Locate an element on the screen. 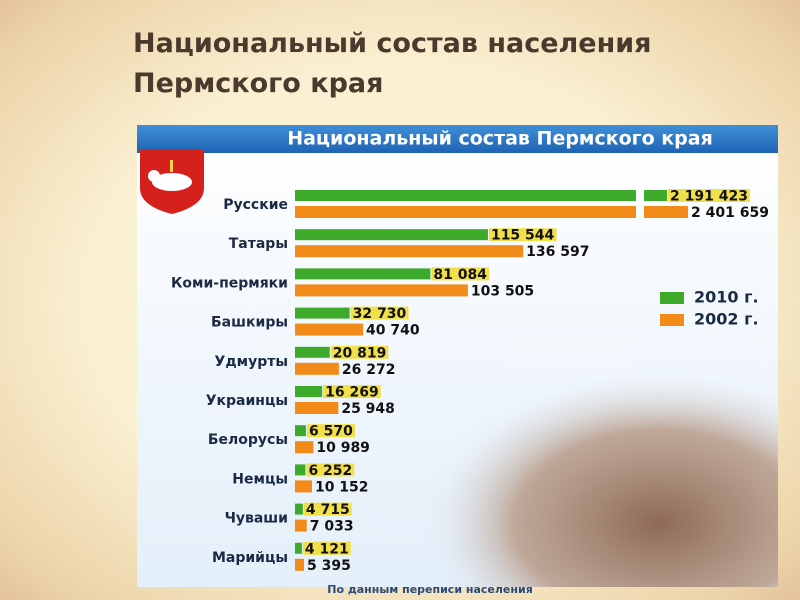 The image size is (800, 600). value-label: 20 819 is located at coordinates (360, 353).